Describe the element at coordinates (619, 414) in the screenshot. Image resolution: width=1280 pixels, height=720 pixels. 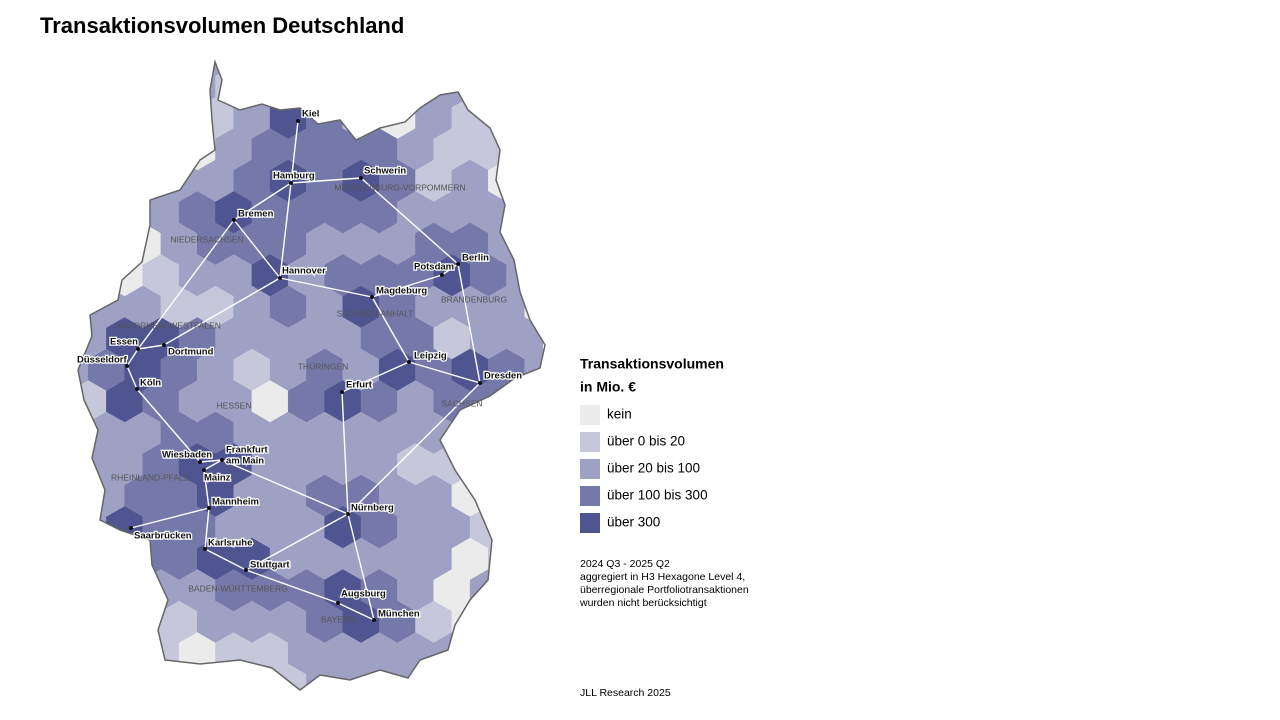
I see `legend-label: kein` at that location.